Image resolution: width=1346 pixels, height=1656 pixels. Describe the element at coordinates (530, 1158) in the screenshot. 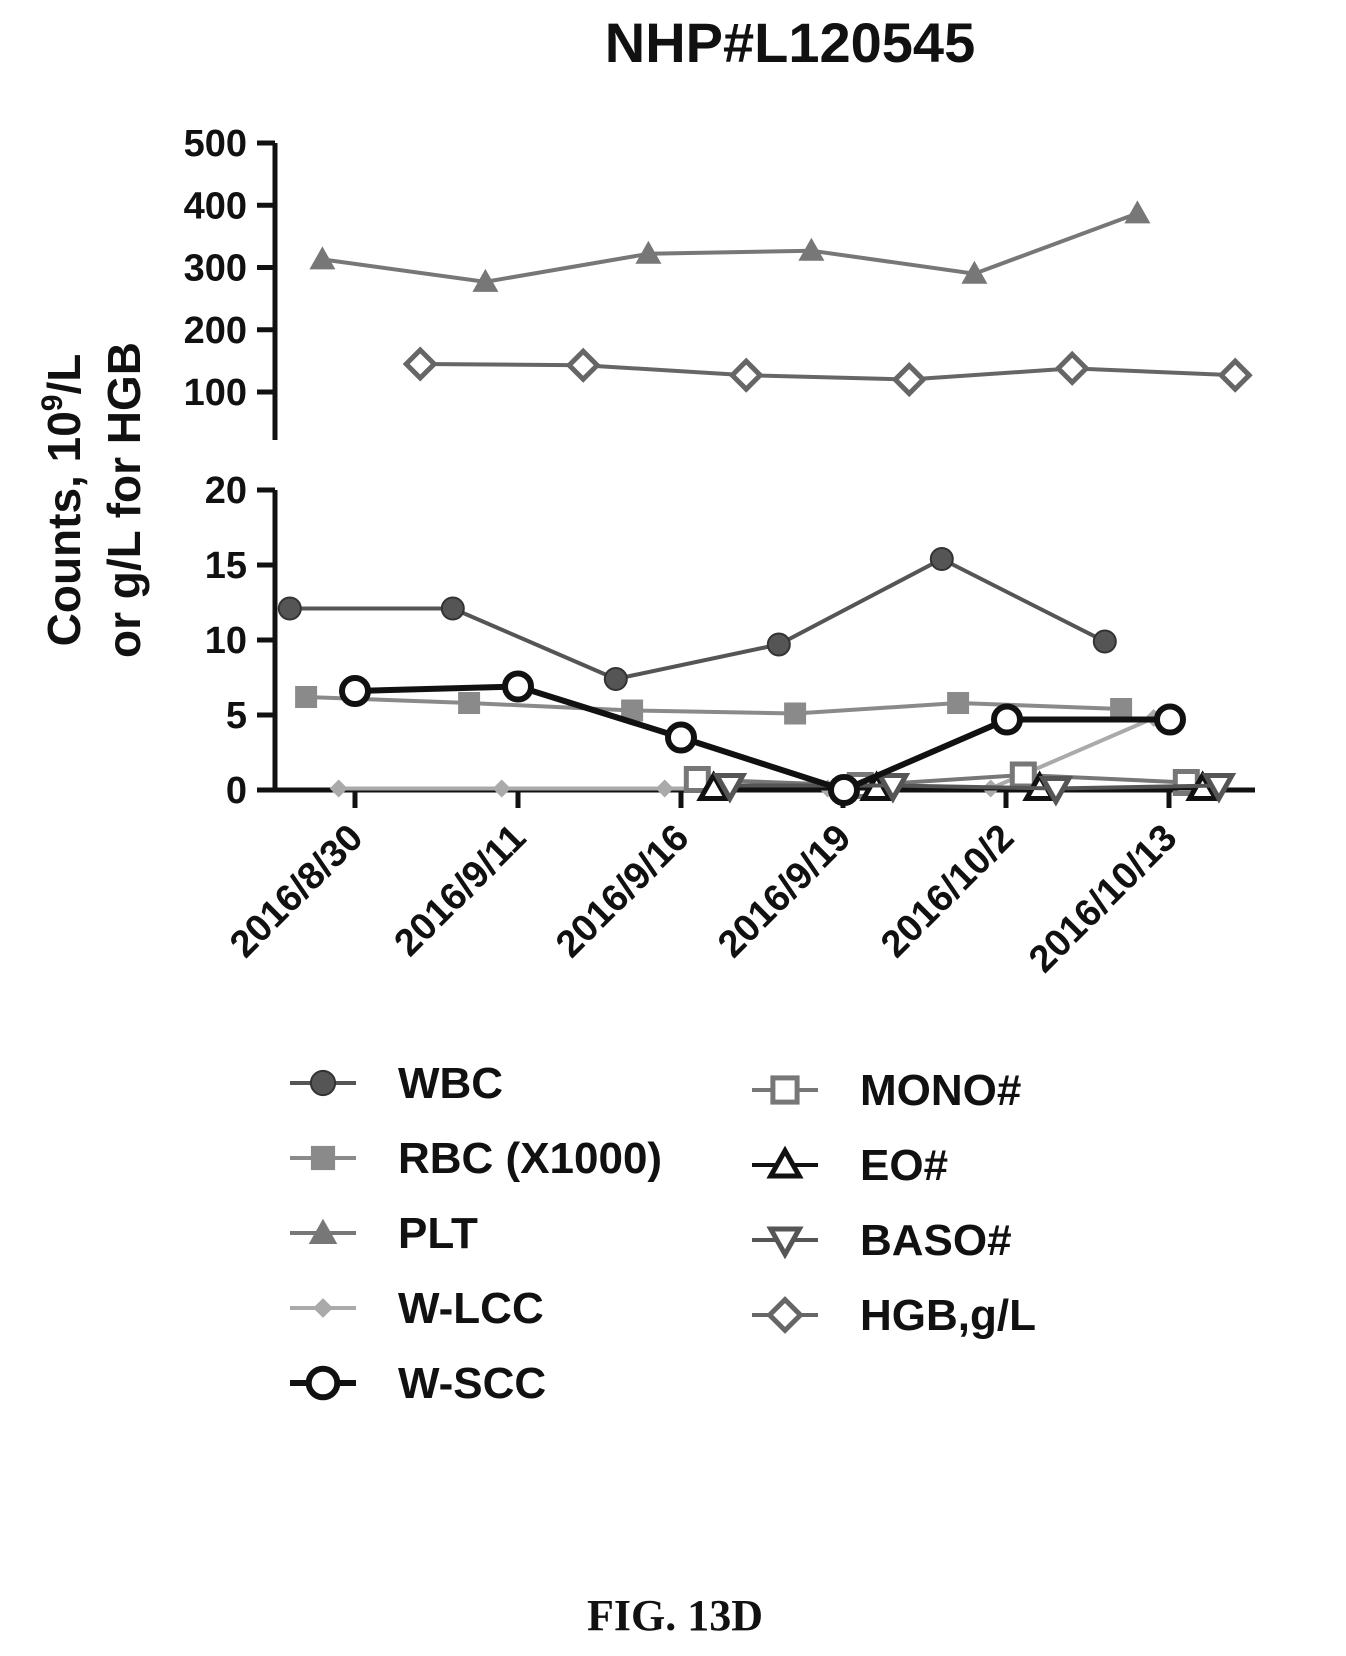

I see `legend-label: RBC (X1000)` at that location.